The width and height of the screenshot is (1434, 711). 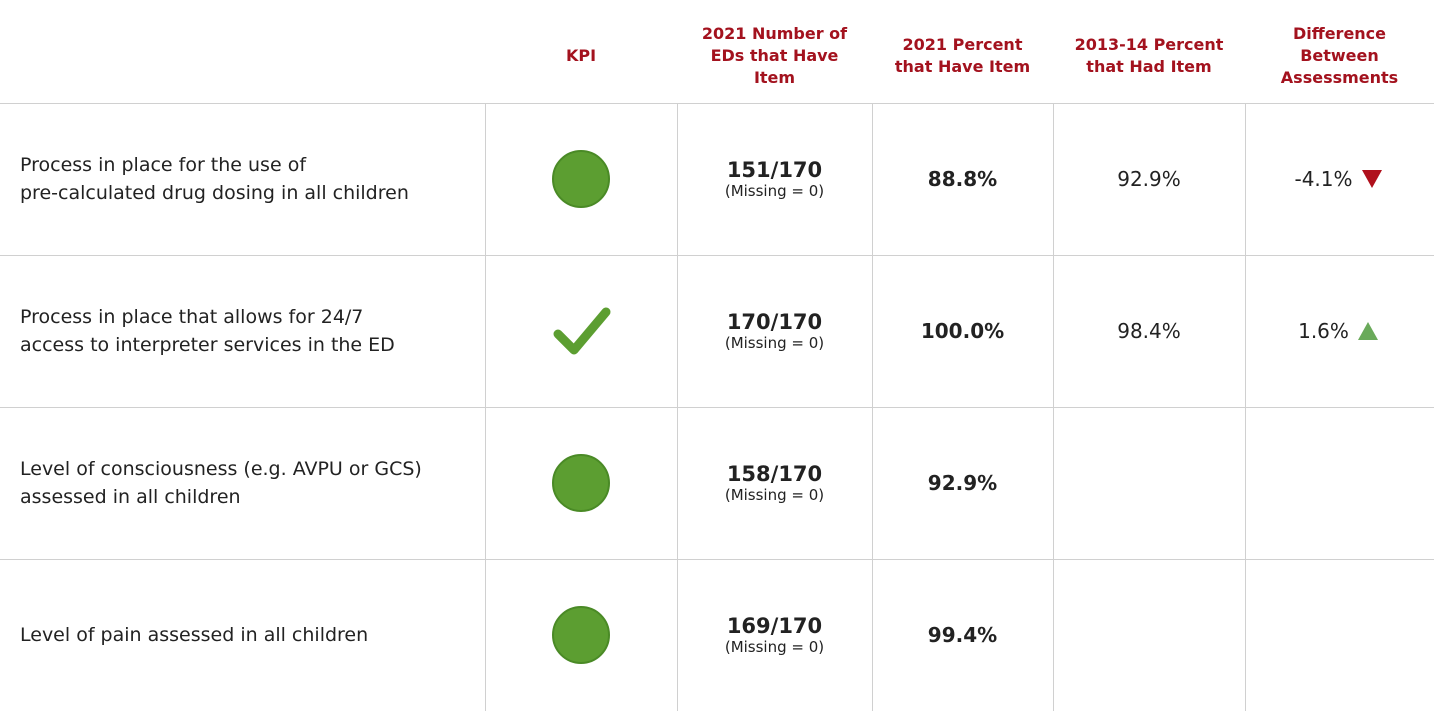 I want to click on percent-2013-14: 92.9%, so click(x=1149, y=179).